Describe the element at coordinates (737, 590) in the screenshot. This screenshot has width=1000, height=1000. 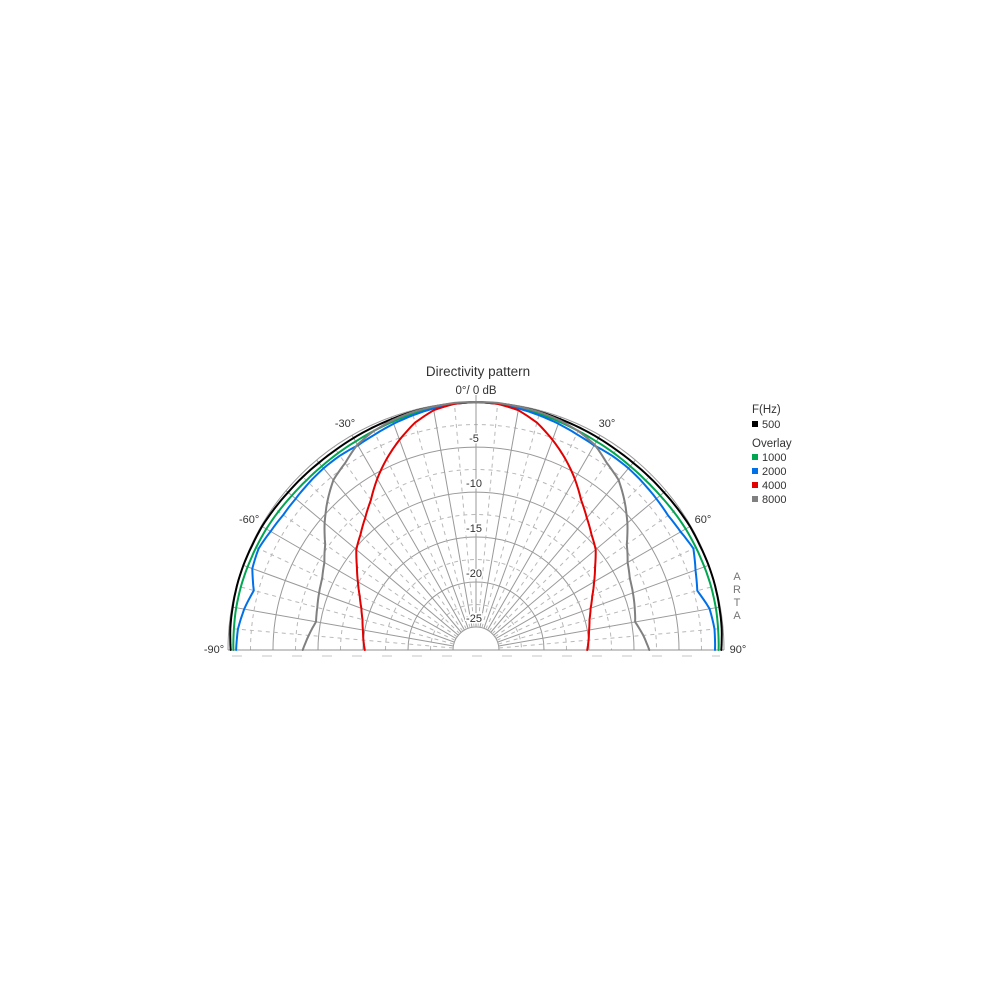
I see `watermark-letter-r-1: R` at that location.